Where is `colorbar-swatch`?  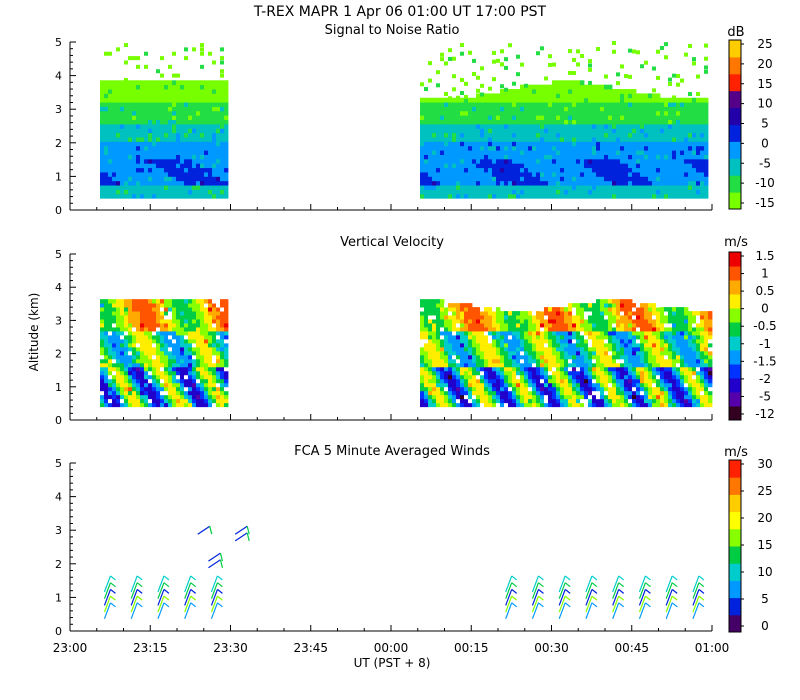 colorbar-swatch is located at coordinates (735, 82).